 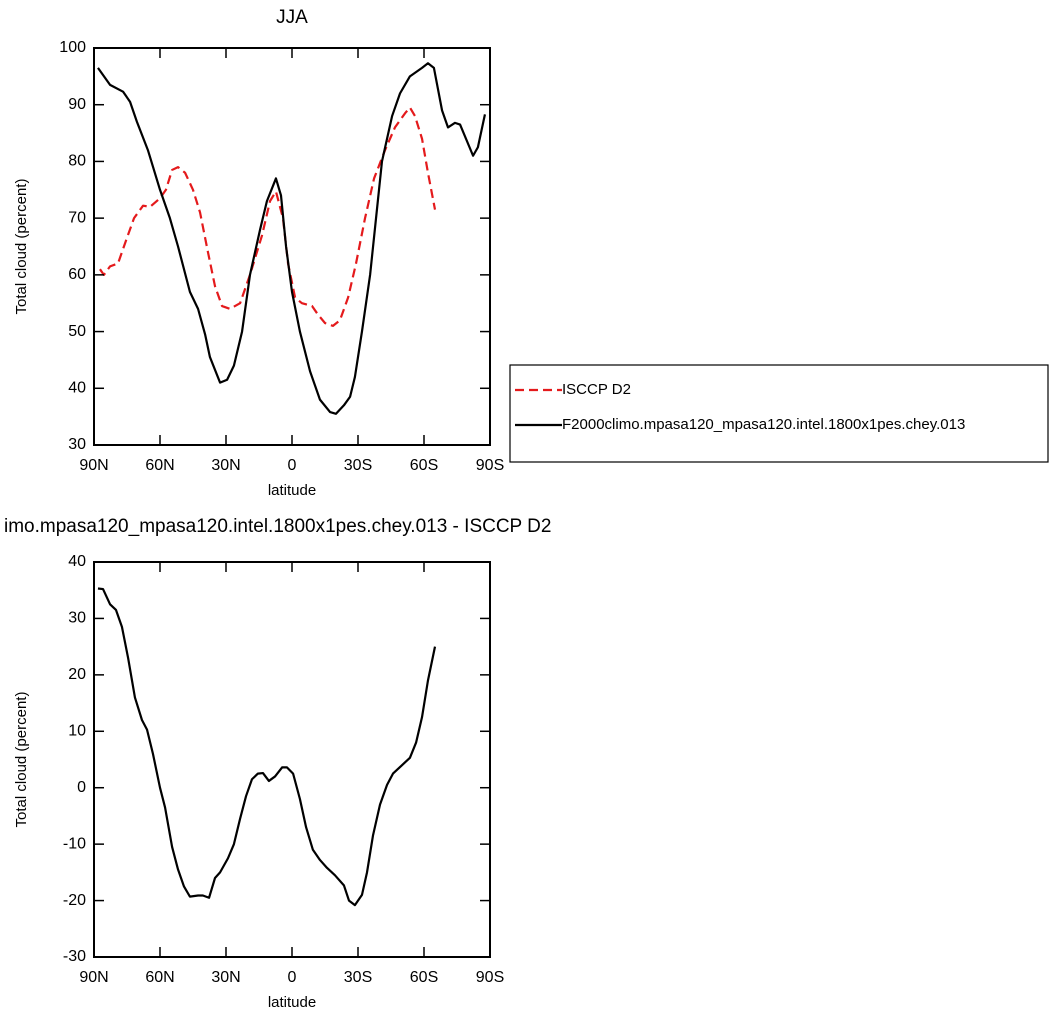 What do you see at coordinates (74, 900) in the screenshot?
I see `y-tick-label: -20` at bounding box center [74, 900].